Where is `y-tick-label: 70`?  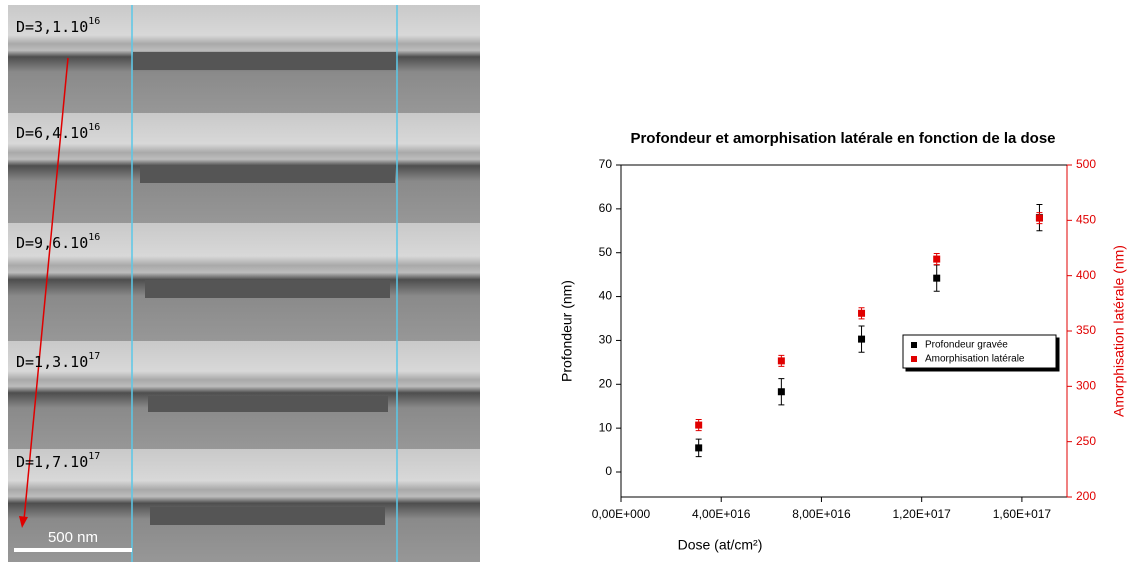 y-tick-label: 70 is located at coordinates (606, 164).